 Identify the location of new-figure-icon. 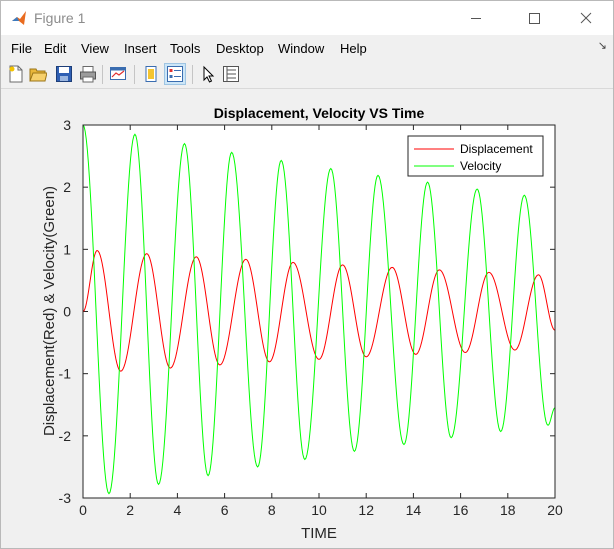
(16, 74).